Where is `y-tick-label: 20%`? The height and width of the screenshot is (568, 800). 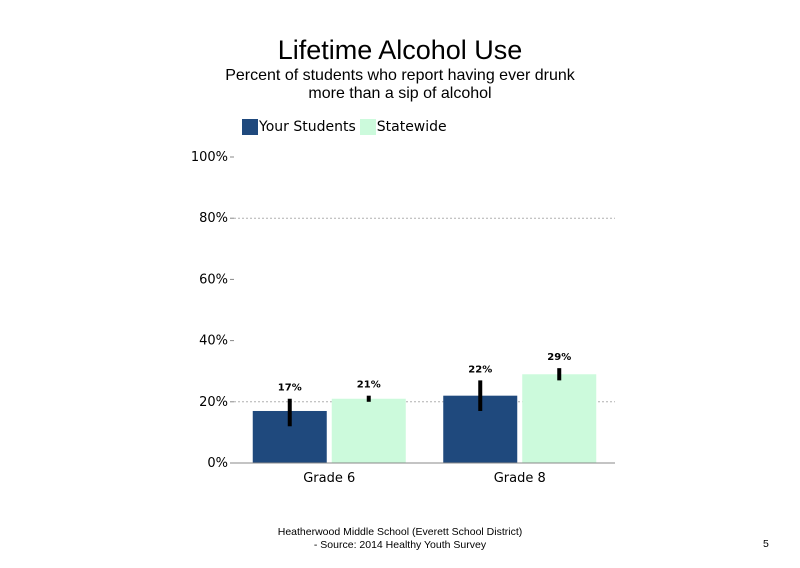 y-tick-label: 20% is located at coordinates (213, 402).